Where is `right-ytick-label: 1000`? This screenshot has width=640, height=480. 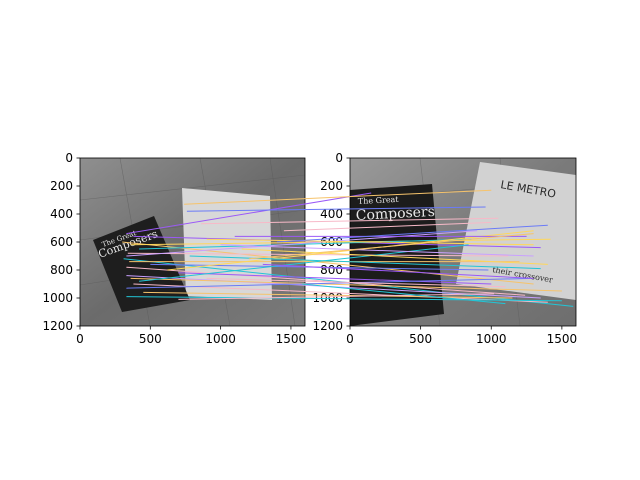 right-ytick-label: 1000 is located at coordinates (327, 298).